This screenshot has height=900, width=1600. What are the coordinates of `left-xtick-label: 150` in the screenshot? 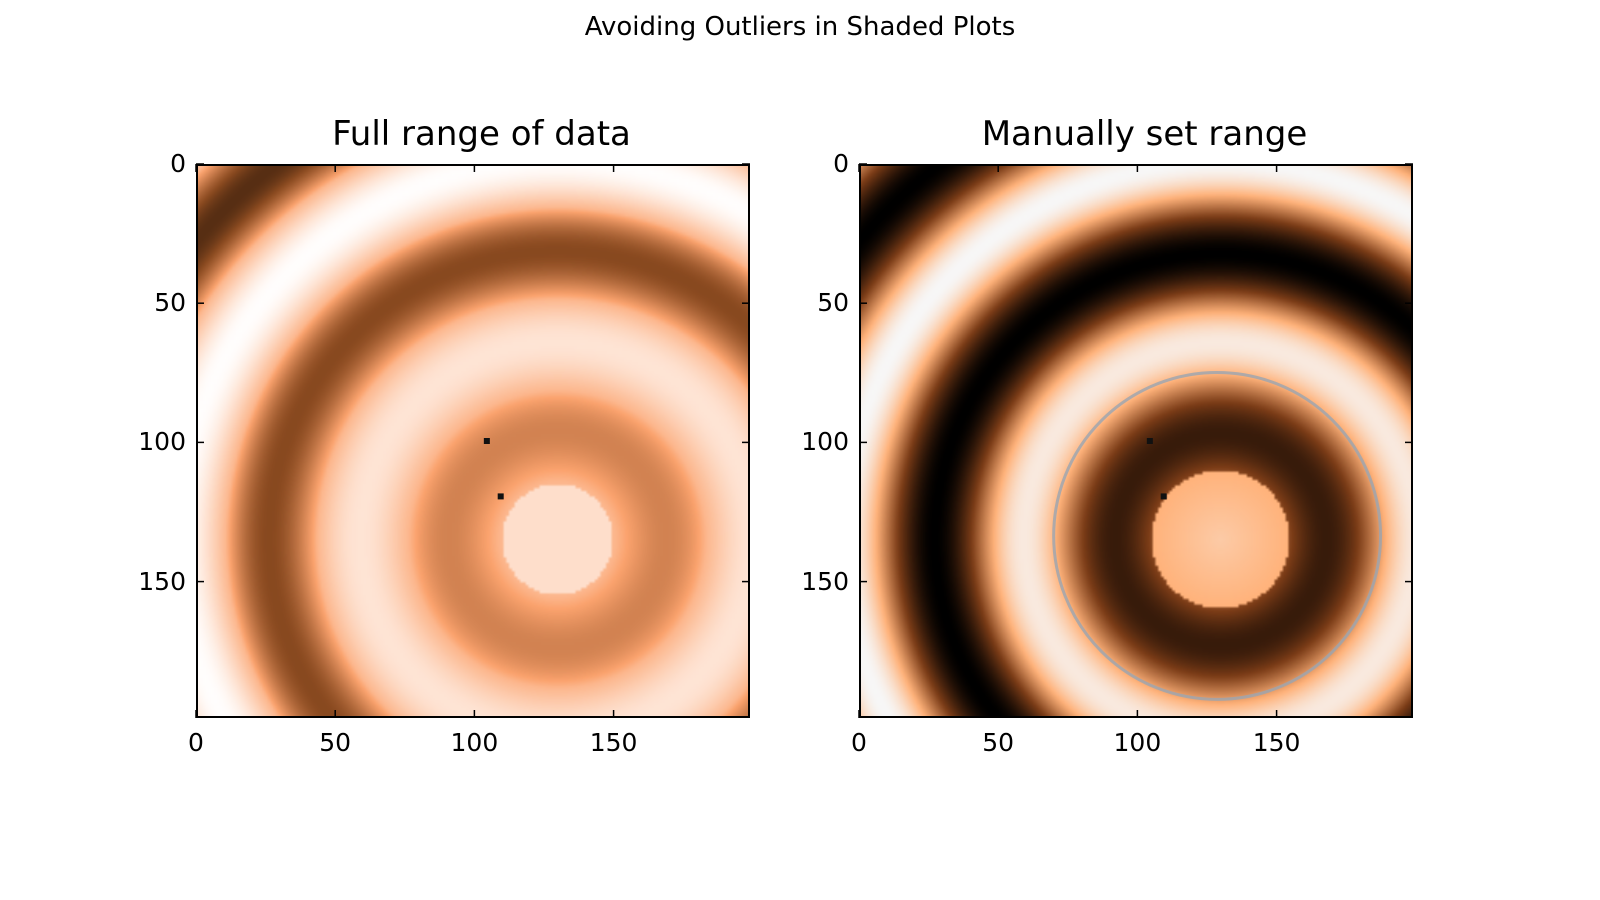 It's located at (613, 742).